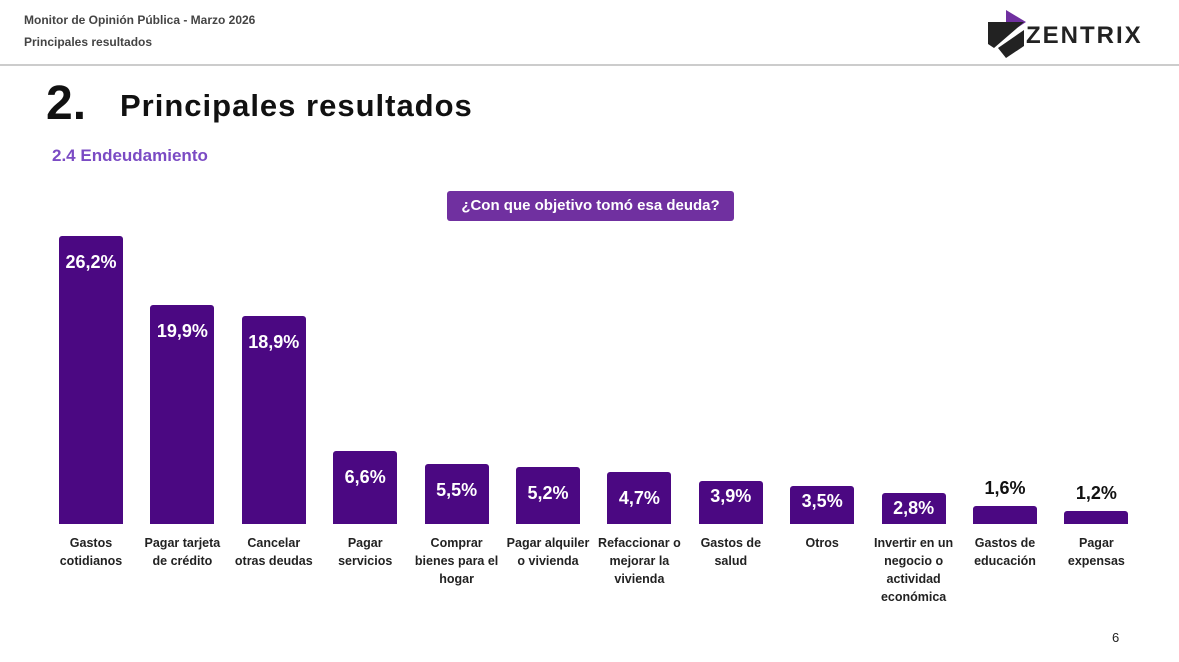 This screenshot has height=662, width=1179. Describe the element at coordinates (365, 552) in the screenshot. I see `x-tick-label: Pagar servicios` at that location.